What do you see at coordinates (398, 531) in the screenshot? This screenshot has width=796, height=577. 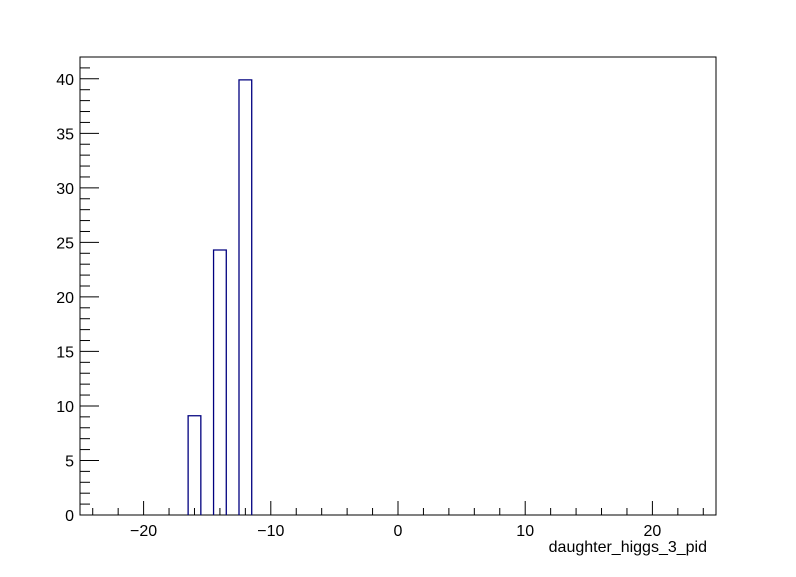 I see `x-tick-label: 0` at bounding box center [398, 531].